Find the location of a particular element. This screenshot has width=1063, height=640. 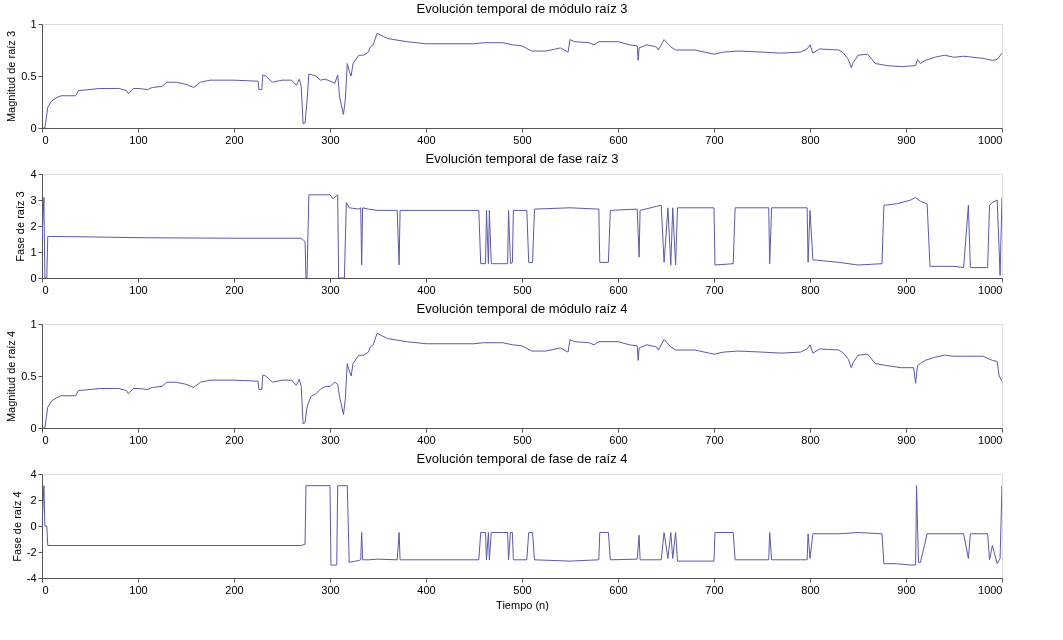

chart-title: Evolución temporal de módulo raíz 3 is located at coordinates (522, 8).